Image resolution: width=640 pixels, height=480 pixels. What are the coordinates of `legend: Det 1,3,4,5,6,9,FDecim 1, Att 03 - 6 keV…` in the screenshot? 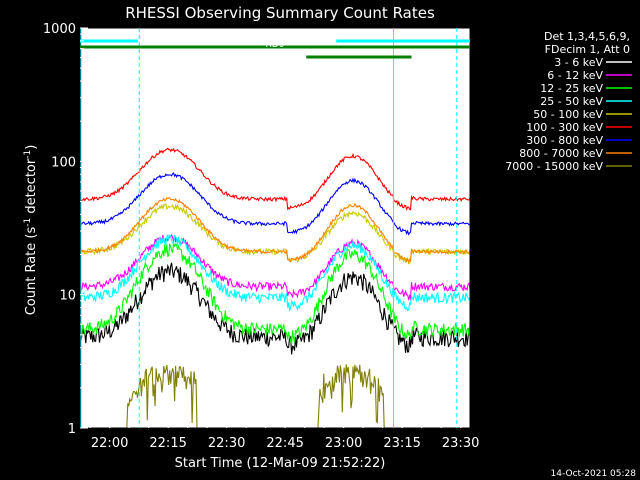 It's located at (568, 101).